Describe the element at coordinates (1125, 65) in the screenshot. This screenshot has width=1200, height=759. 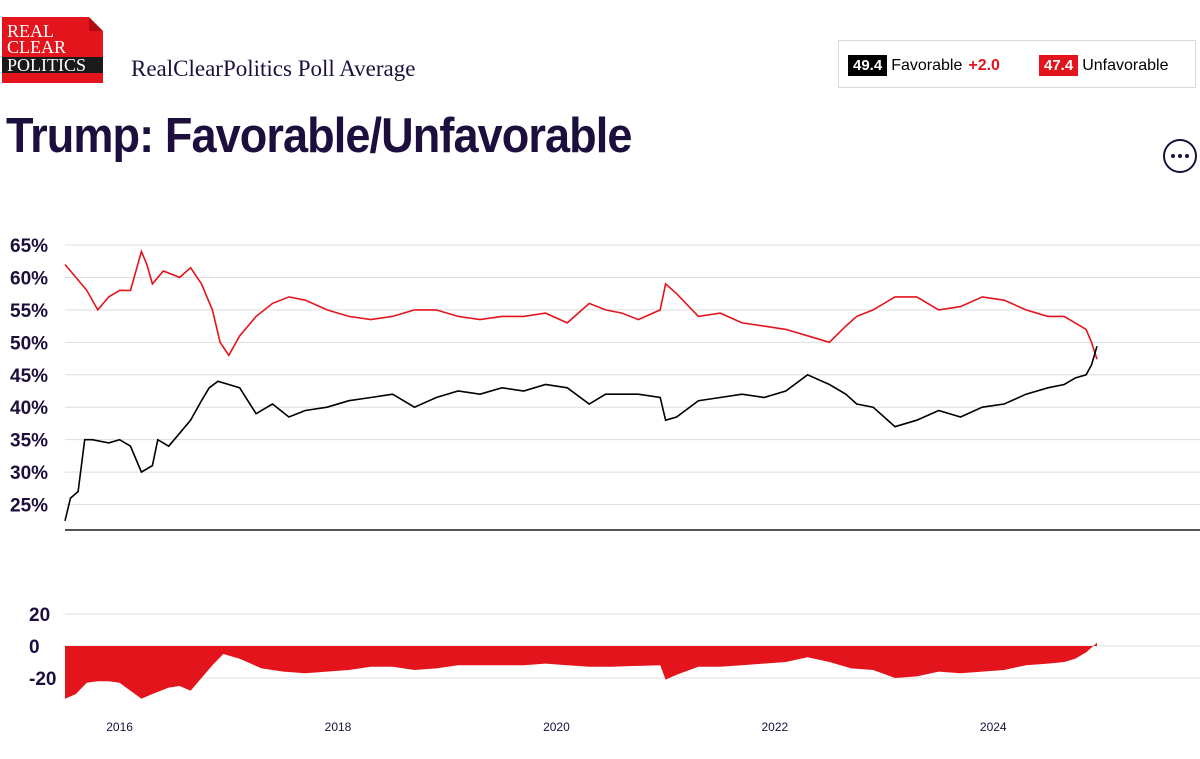
I see `unfavorable-label: Unfavorable` at that location.